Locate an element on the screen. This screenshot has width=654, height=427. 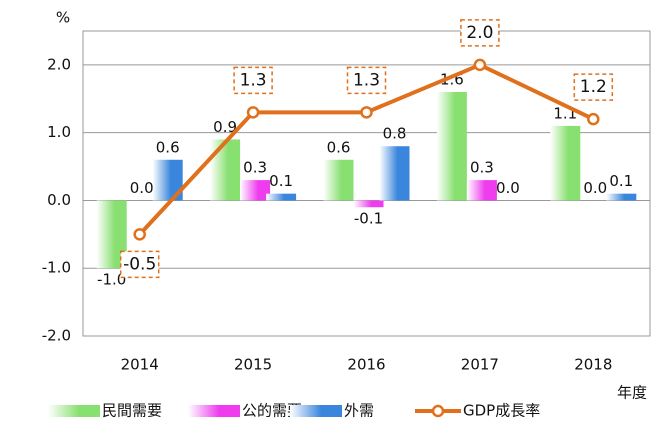
data-label: 0.8 is located at coordinates (395, 134).